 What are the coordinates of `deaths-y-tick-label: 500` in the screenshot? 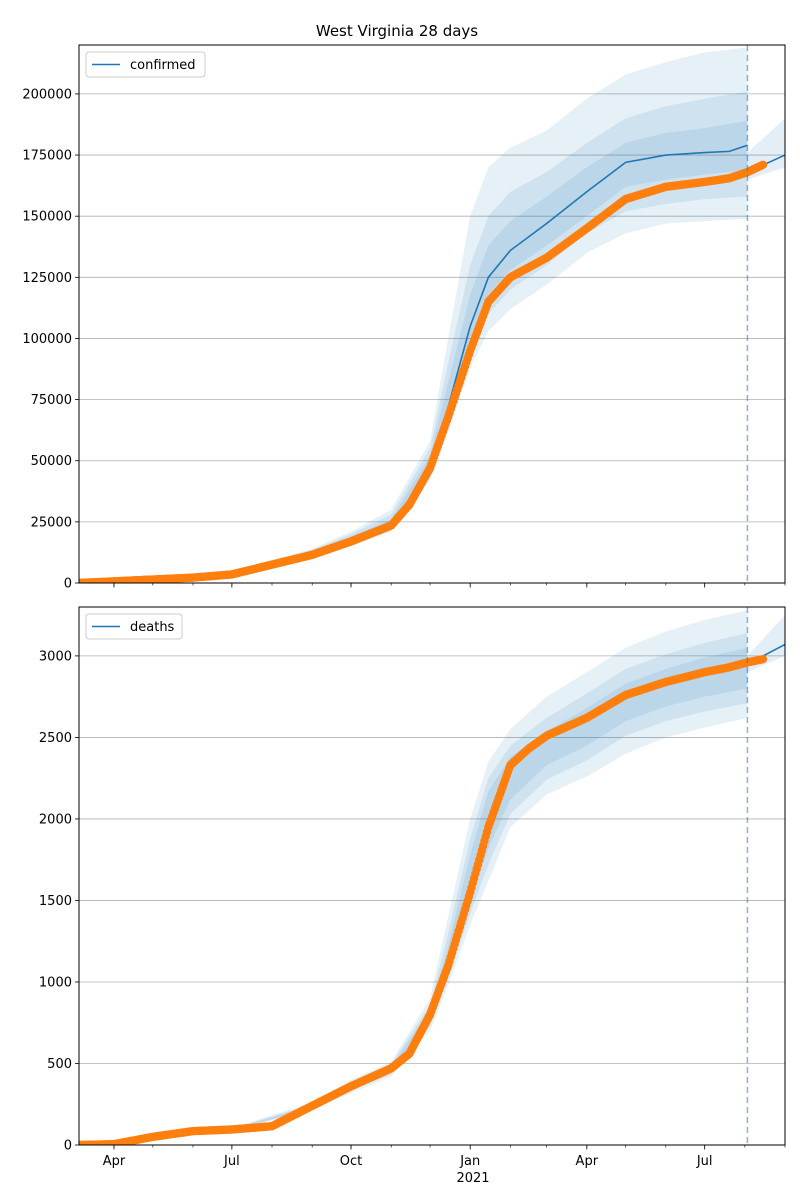 It's located at (59, 1064).